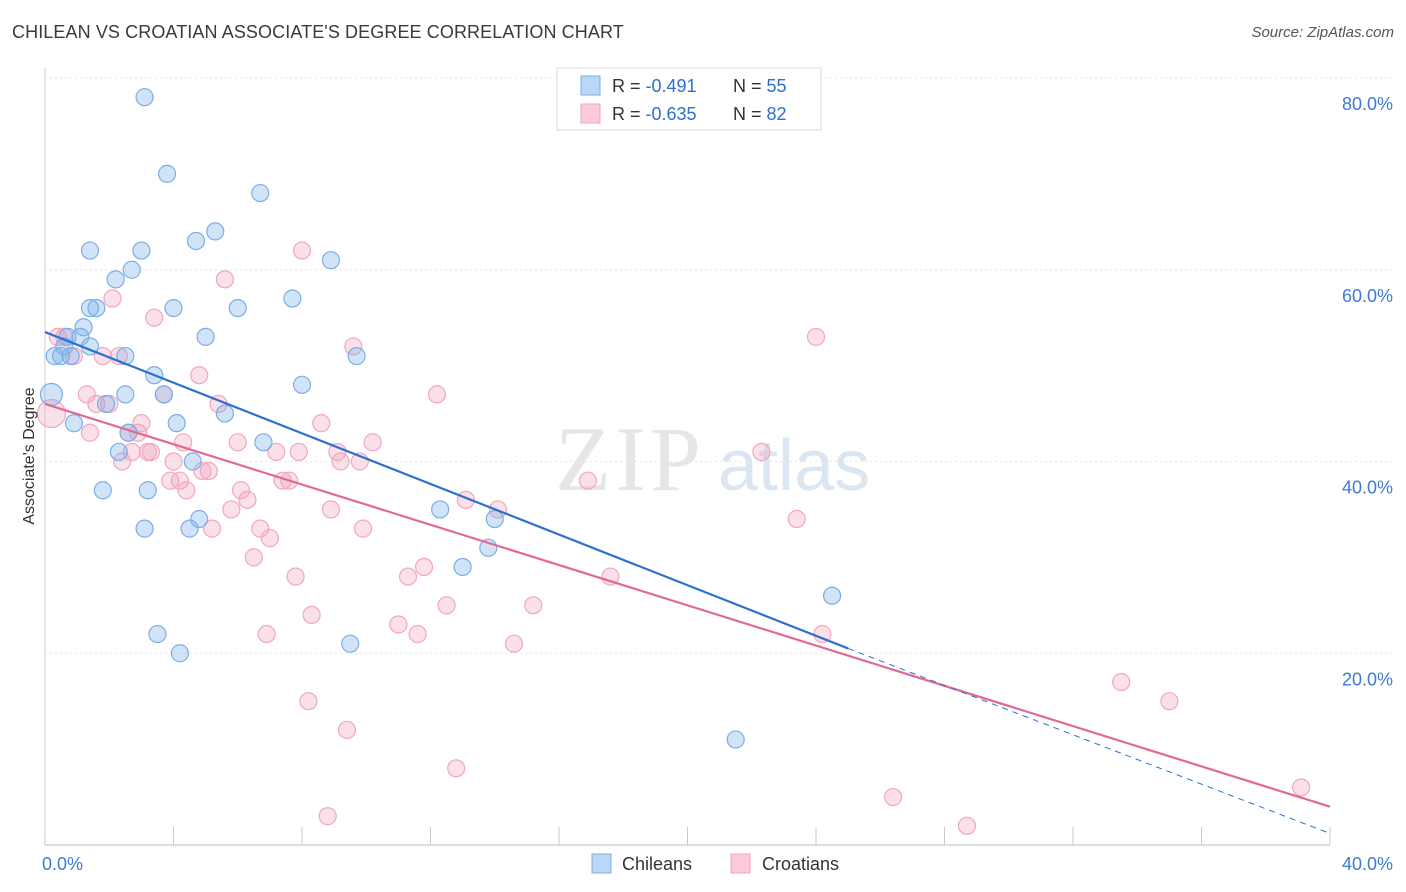 This screenshot has height=892, width=1406. What do you see at coordinates (1367, 679) in the screenshot?
I see `y-tick-label-0: 20.0%` at bounding box center [1367, 679].